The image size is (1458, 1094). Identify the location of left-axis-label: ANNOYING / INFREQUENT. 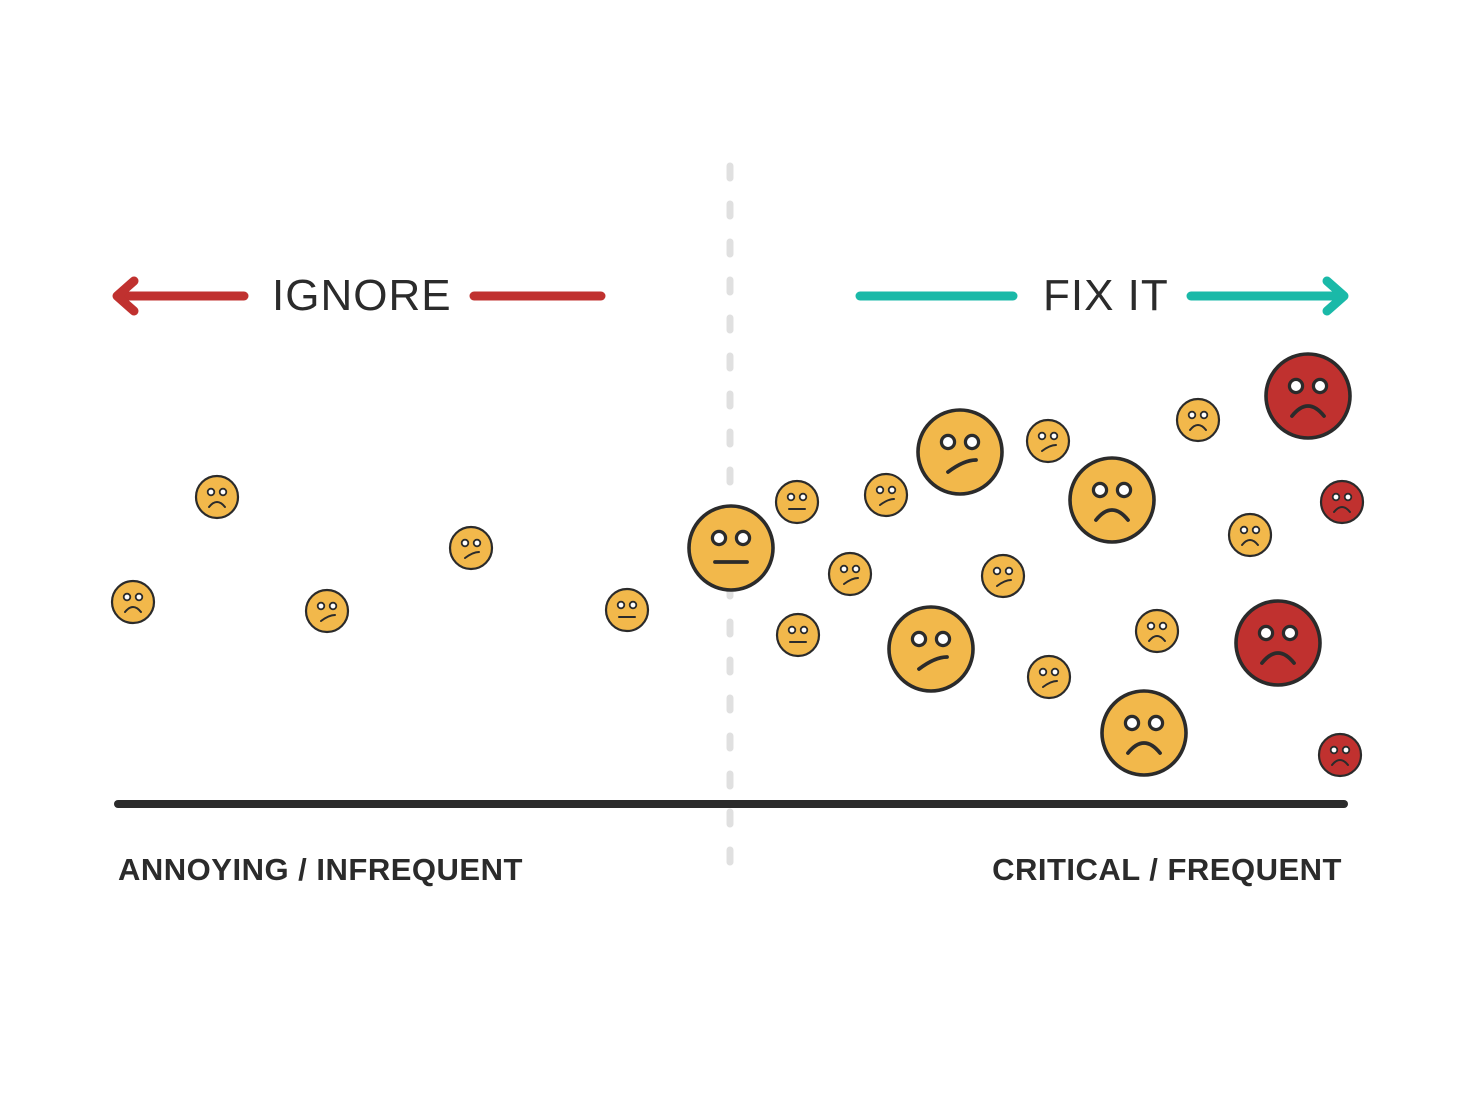
(320, 869).